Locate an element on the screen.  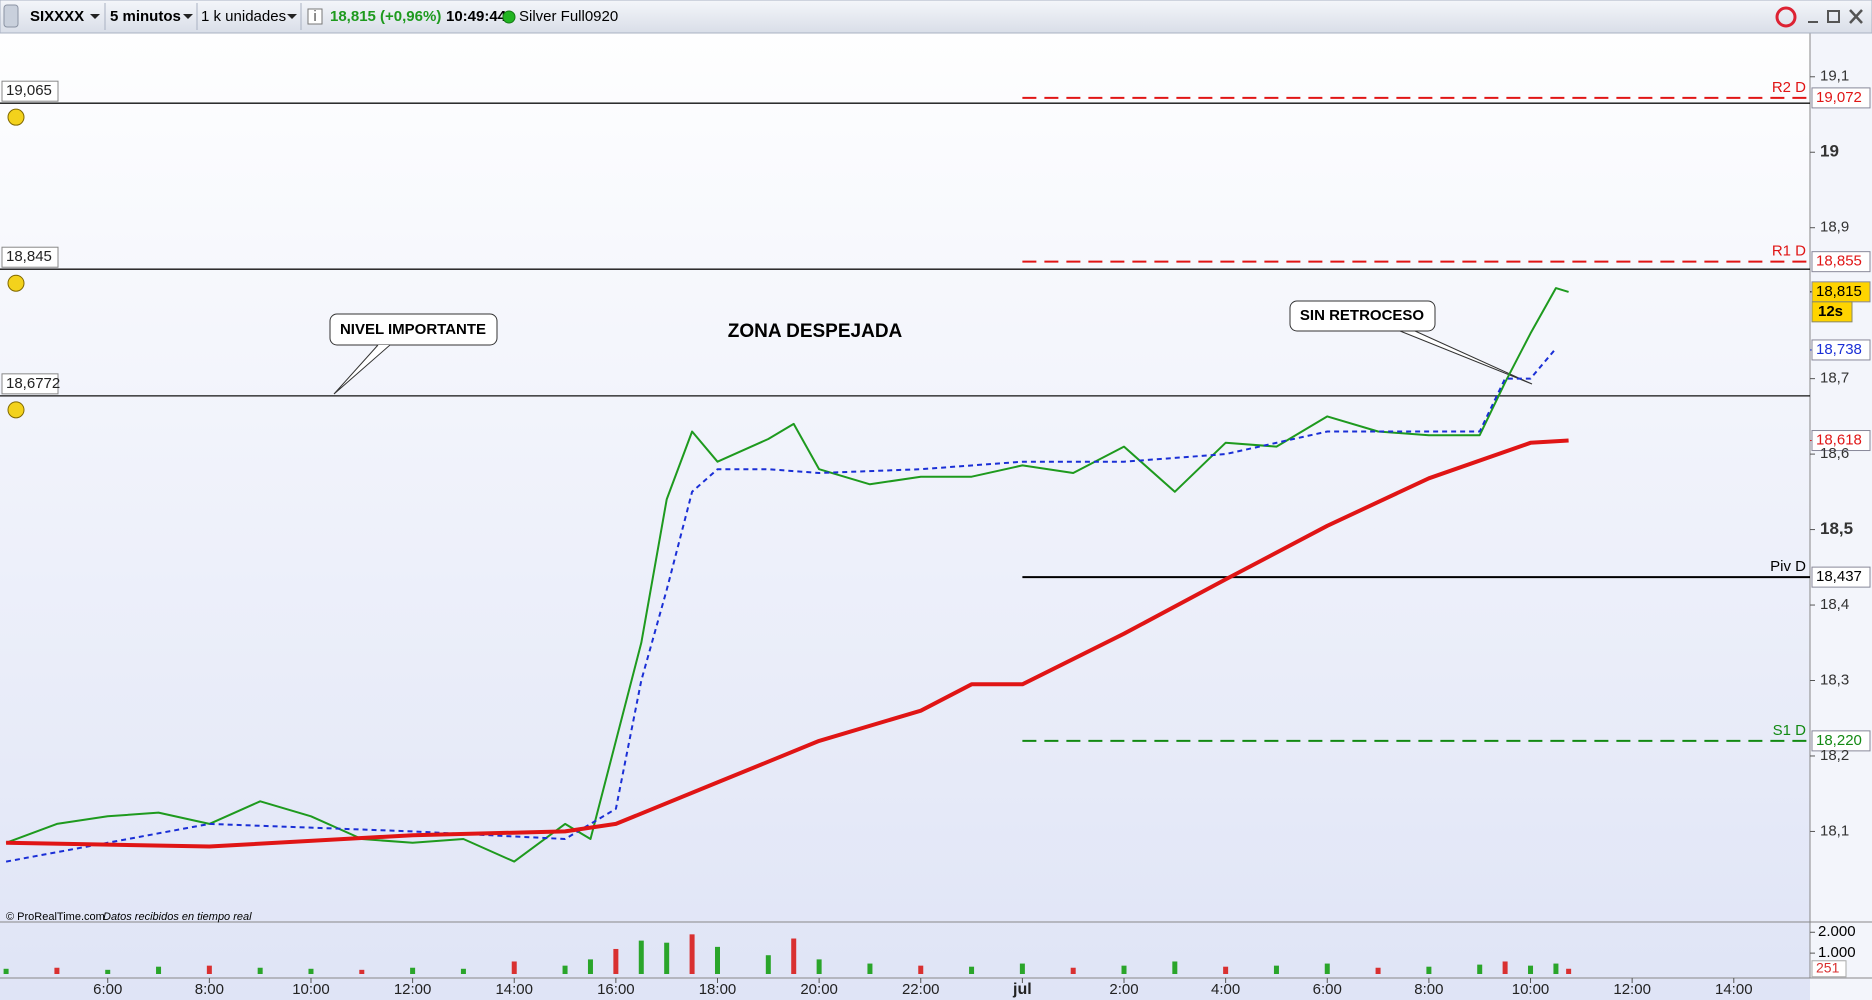
price-tag: 19,072 is located at coordinates (1839, 97).